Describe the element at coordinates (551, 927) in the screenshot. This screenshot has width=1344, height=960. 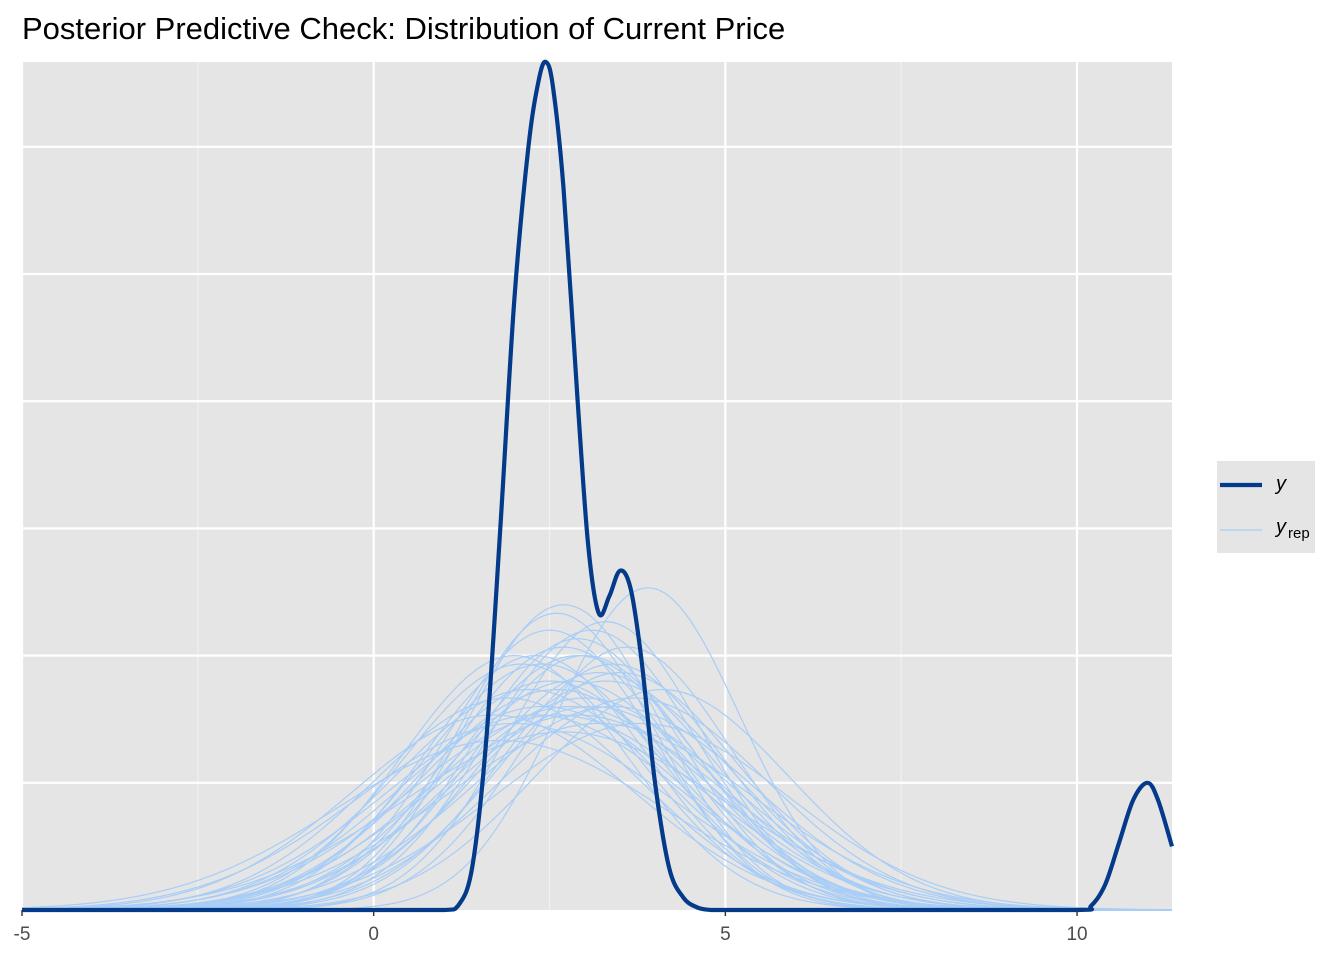
I see `x-axis: -5 0 5 10` at that location.